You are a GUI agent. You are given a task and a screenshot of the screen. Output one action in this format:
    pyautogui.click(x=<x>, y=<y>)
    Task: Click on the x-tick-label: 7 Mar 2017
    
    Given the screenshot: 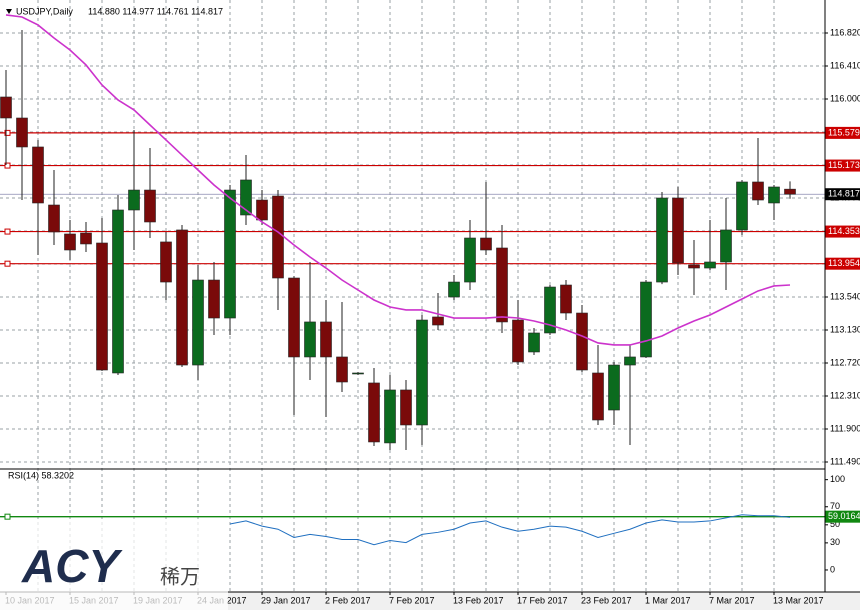 What is the action you would take?
    pyautogui.click(x=732, y=600)
    